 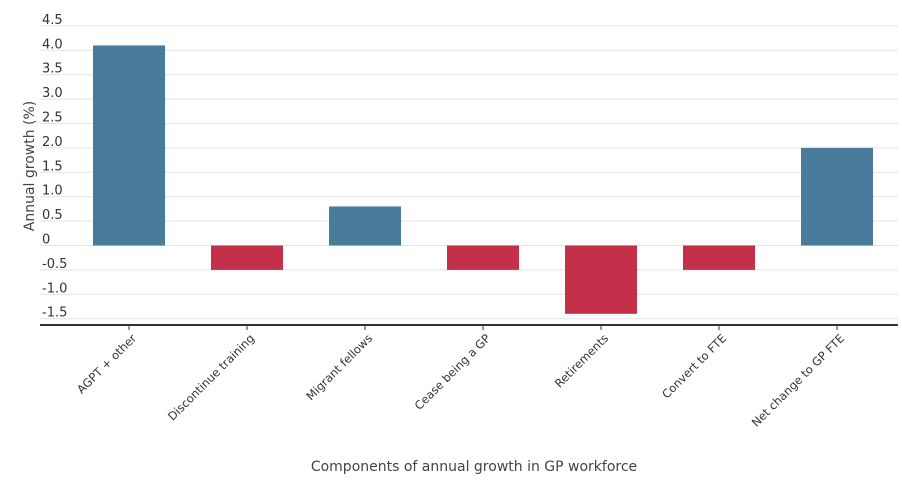 What do you see at coordinates (52, 142) in the screenshot?
I see `y-tick-label: 2.0` at bounding box center [52, 142].